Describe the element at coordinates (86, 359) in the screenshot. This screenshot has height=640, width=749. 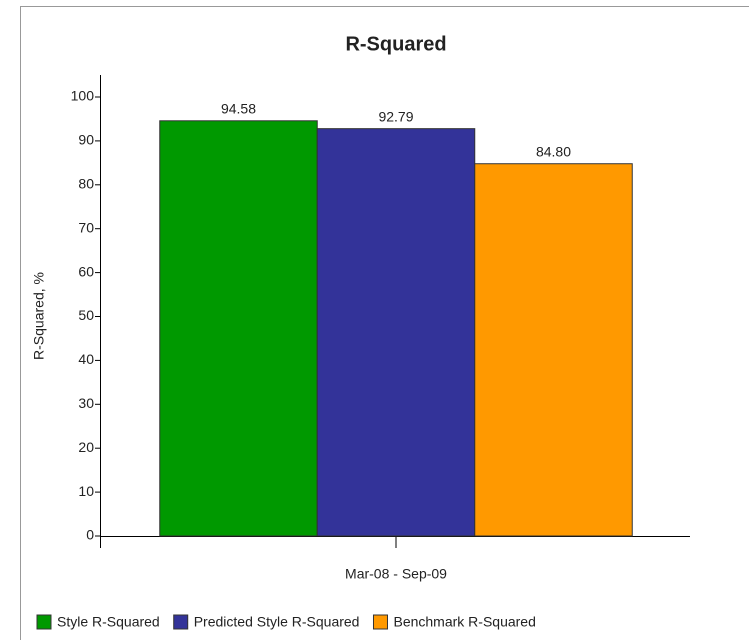
I see `y-tick-label: 40` at that location.